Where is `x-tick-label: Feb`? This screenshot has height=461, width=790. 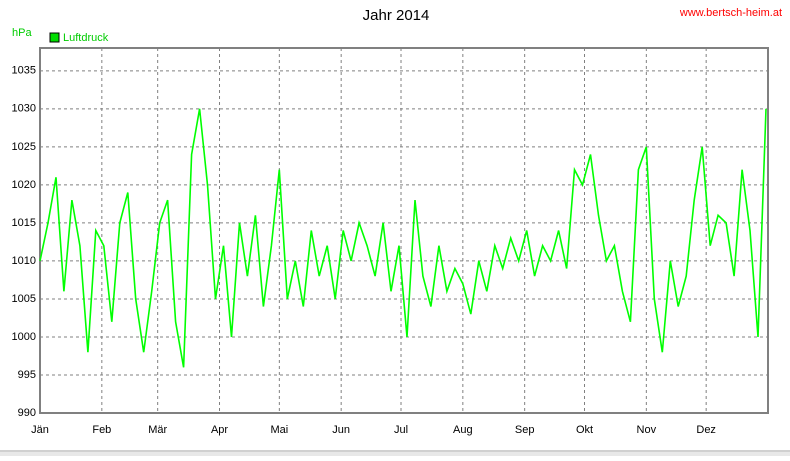 x-tick-label: Feb is located at coordinates (101, 430).